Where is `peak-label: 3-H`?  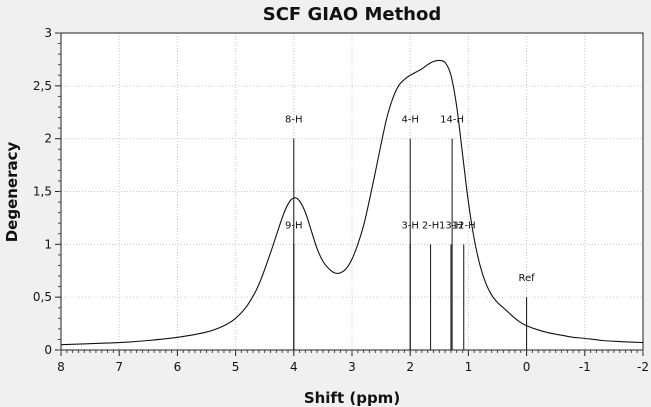
peak-label: 3-H is located at coordinates (410, 225).